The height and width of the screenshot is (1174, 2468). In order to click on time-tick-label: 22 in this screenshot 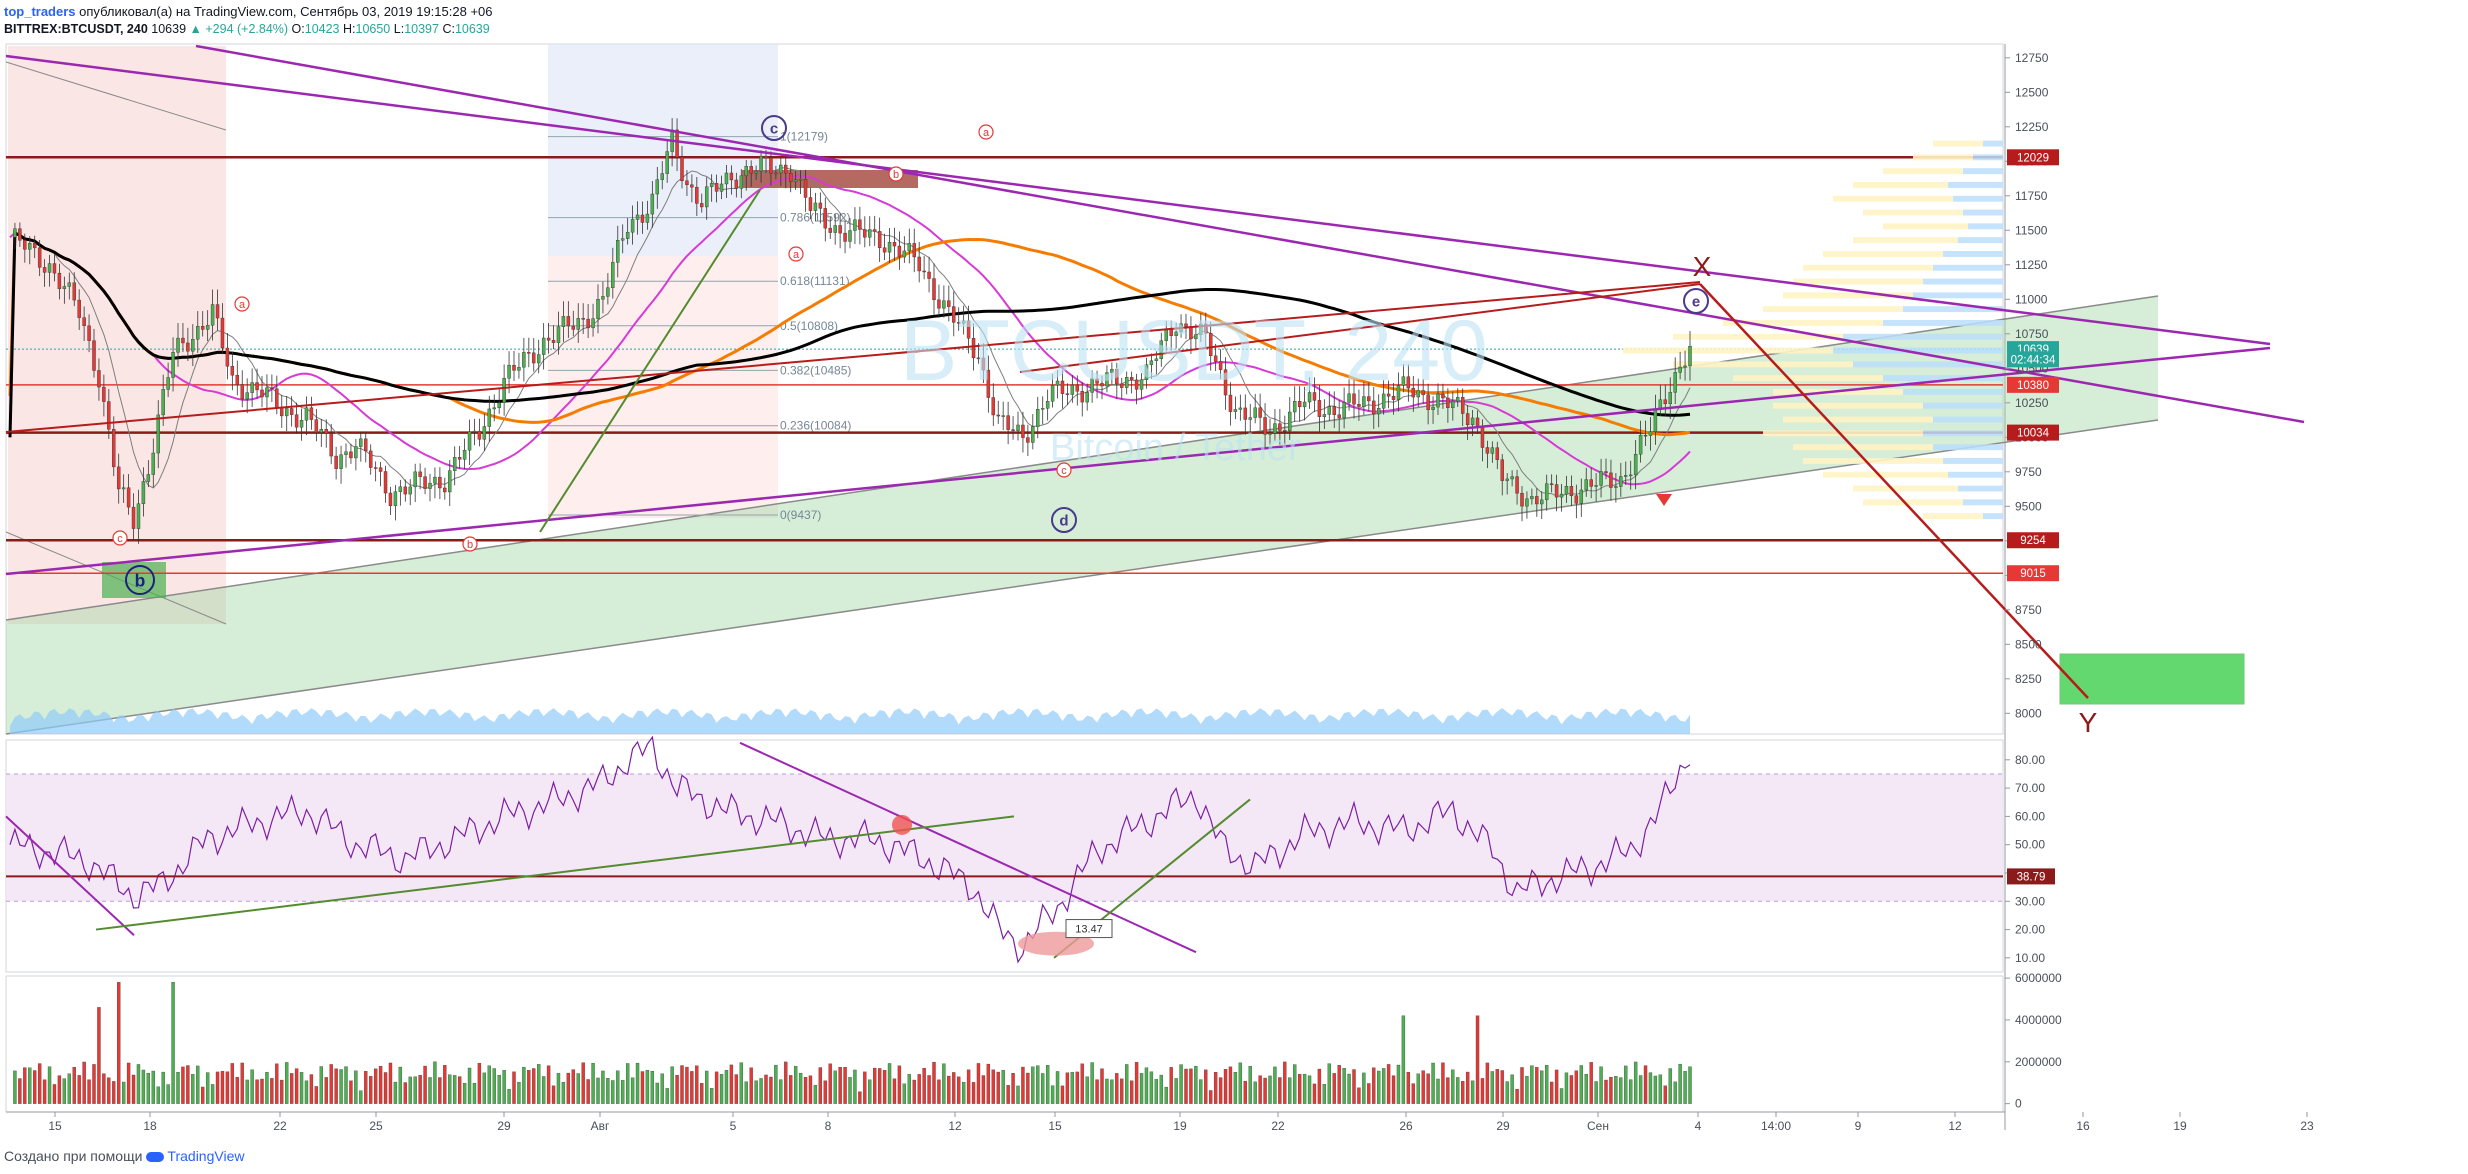, I will do `click(1278, 1126)`.